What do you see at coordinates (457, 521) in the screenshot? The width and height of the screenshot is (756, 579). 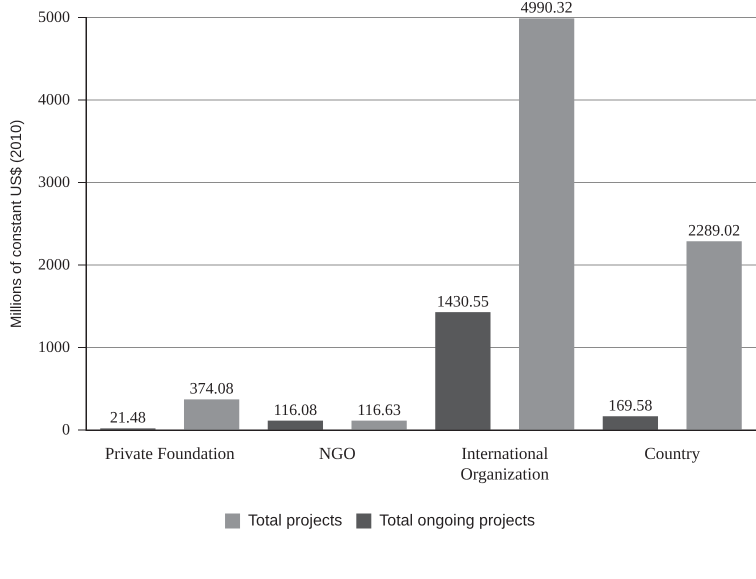 I see `legend-label: Total ongoing projects` at bounding box center [457, 521].